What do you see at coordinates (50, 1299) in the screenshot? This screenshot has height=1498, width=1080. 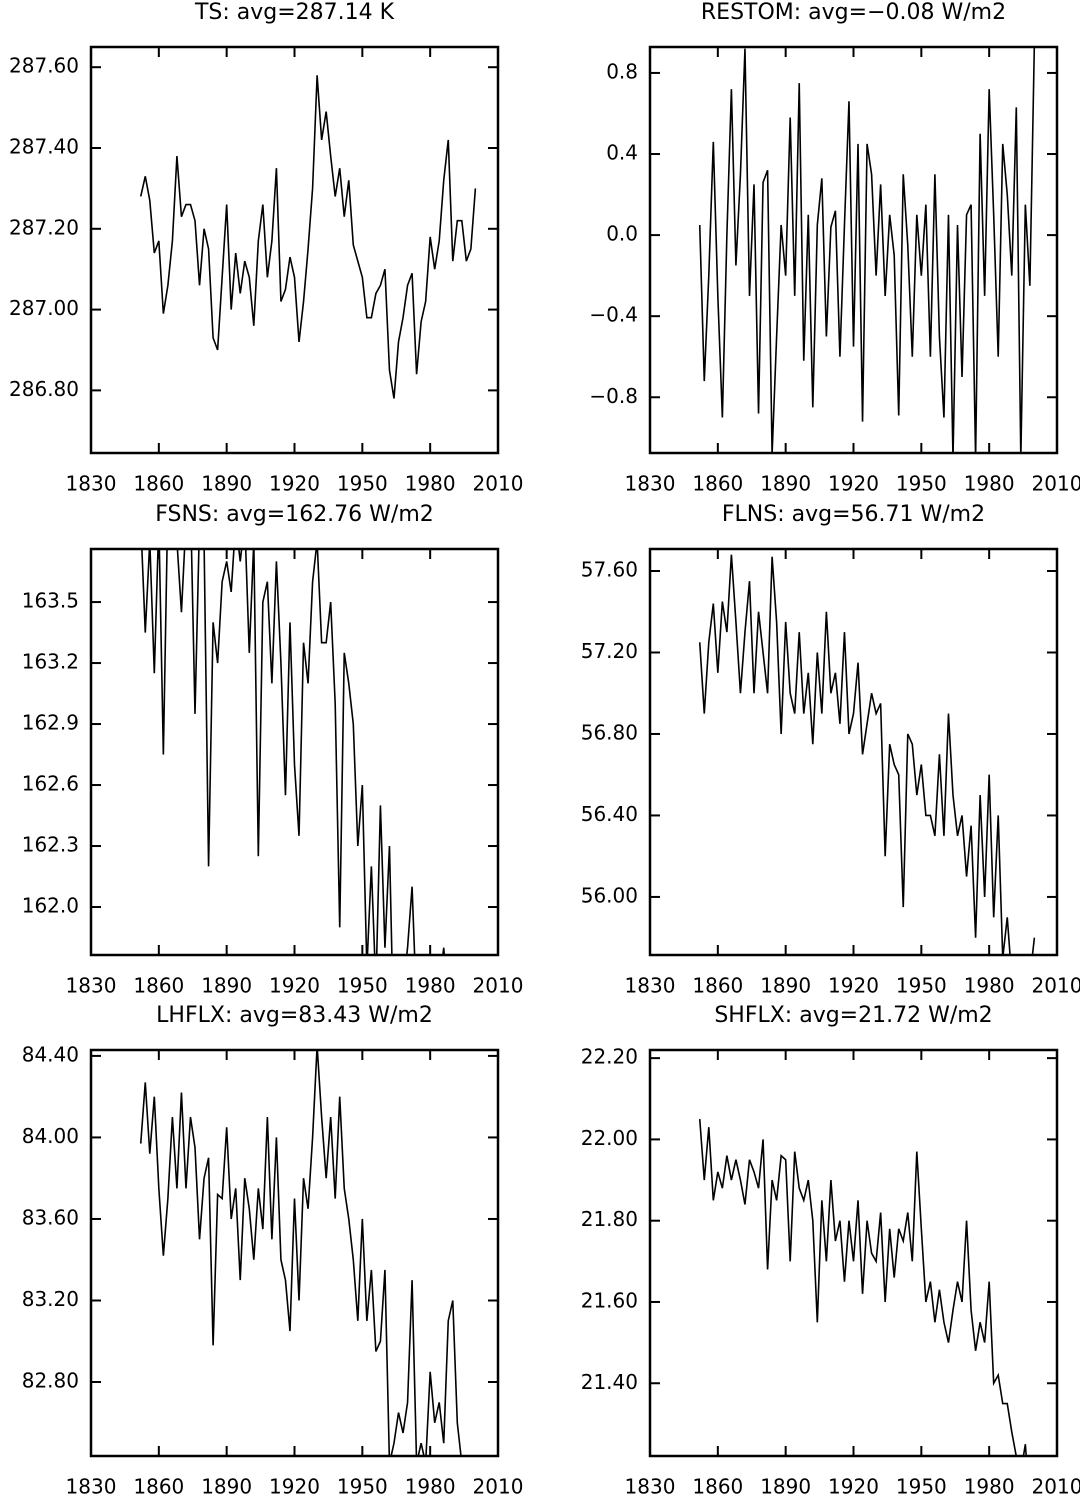 I see `y-tick-label: 83.20` at bounding box center [50, 1299].